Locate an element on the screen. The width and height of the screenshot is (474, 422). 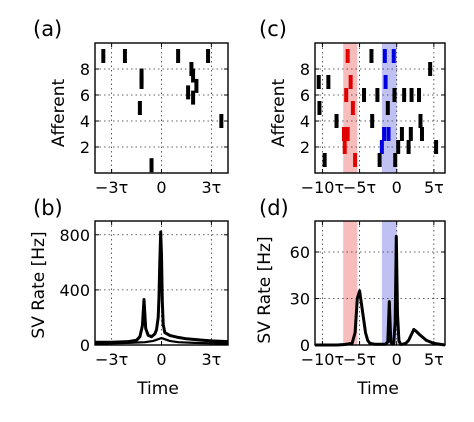
panel-label-d: (d) is located at coordinates (274, 208).